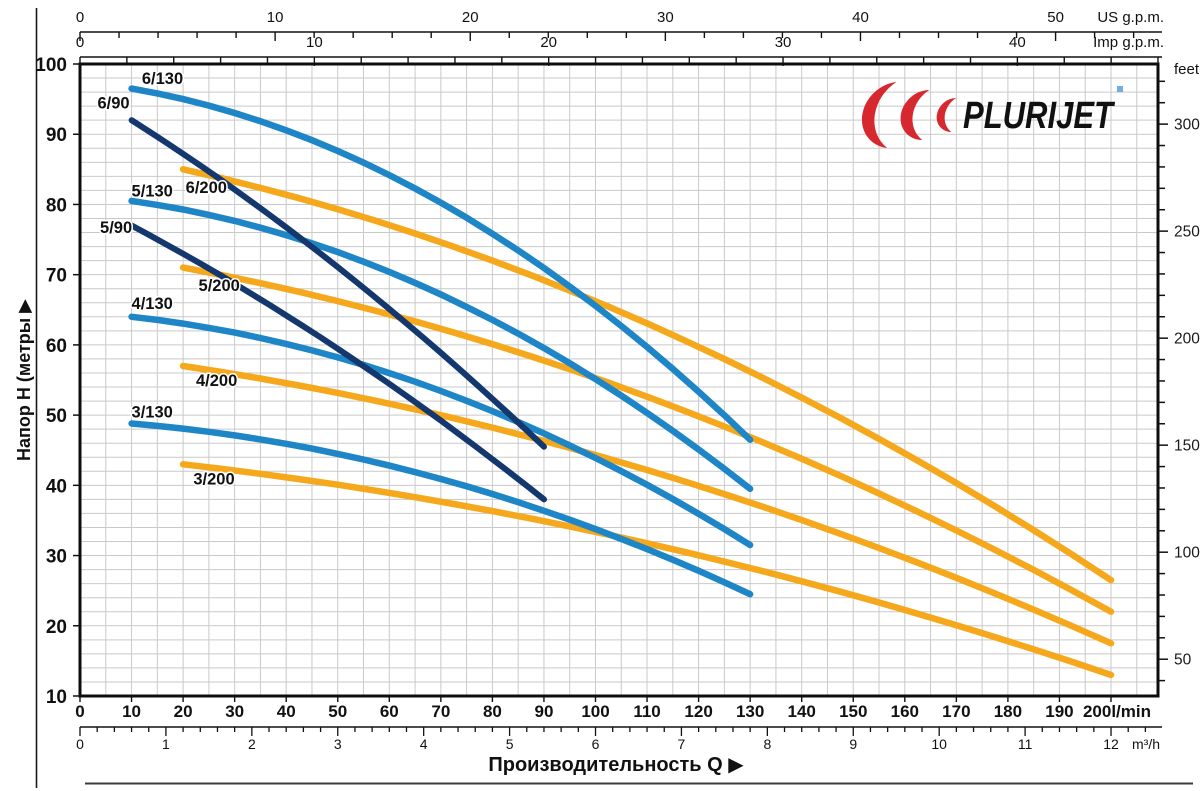 The image size is (1200, 791). Describe the element at coordinates (853, 744) in the screenshot. I see `tick-label: 9` at that location.